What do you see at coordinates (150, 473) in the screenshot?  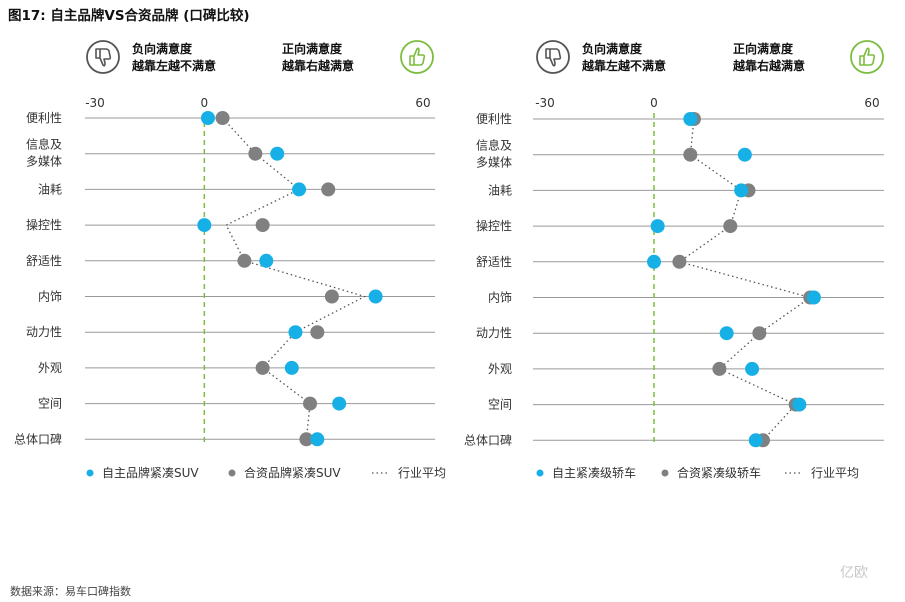 I see `legend-label-own: 自主品牌紧凑SUV` at bounding box center [150, 473].